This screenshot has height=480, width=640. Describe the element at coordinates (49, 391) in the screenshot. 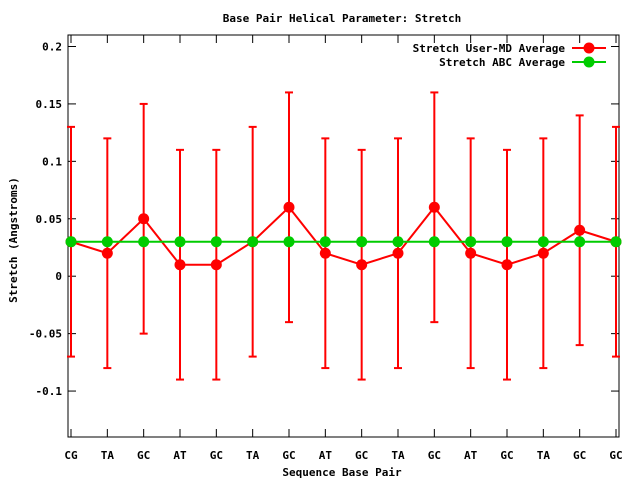

I see `y-tick-label: -0.1` at that location.